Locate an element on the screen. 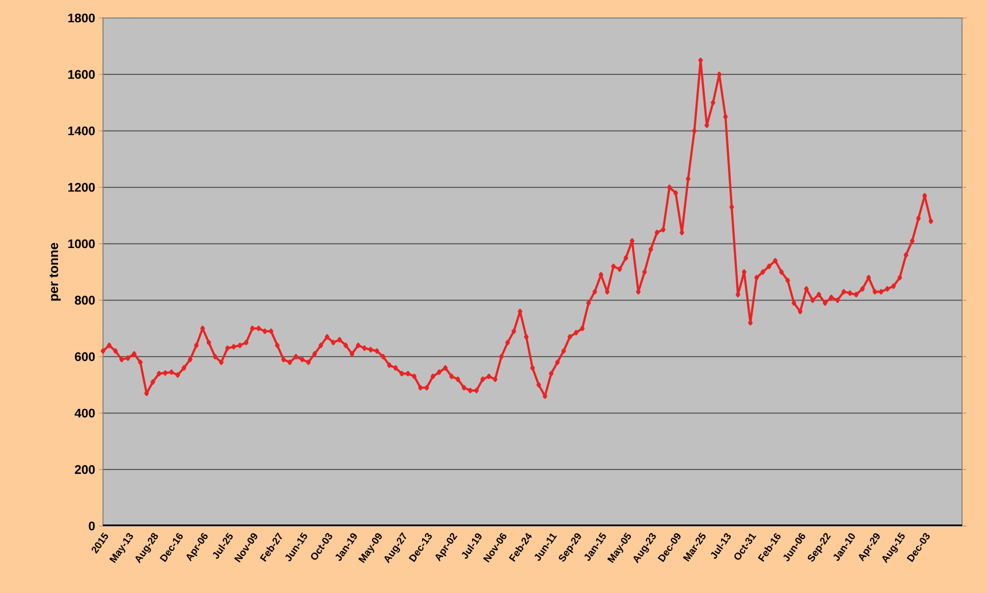 This screenshot has height=593, width=987. y-tick-label: 1600 is located at coordinates (81, 74).